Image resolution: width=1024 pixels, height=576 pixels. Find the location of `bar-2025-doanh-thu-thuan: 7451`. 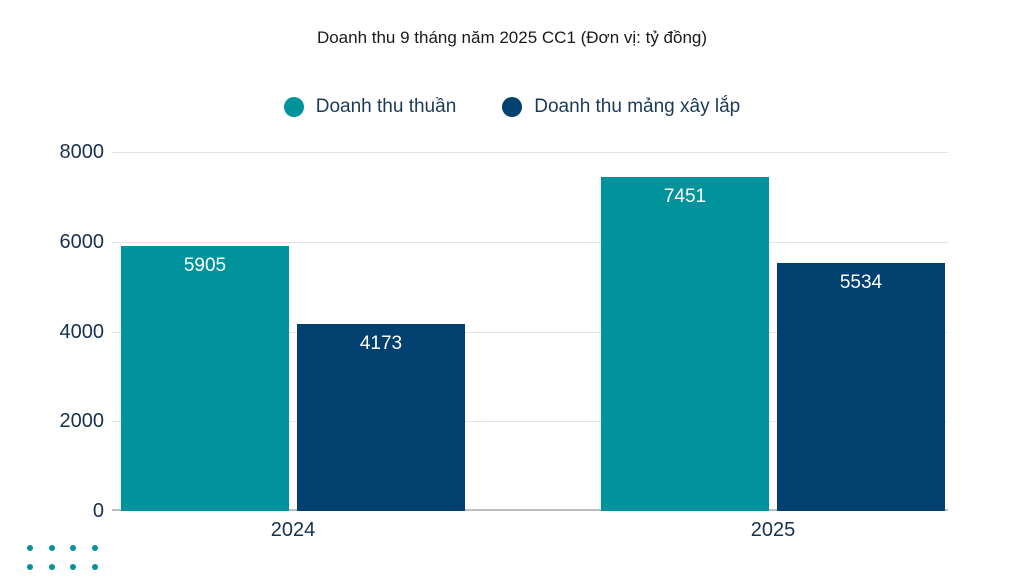

bar-2025-doanh-thu-thuan: 7451 is located at coordinates (685, 344).